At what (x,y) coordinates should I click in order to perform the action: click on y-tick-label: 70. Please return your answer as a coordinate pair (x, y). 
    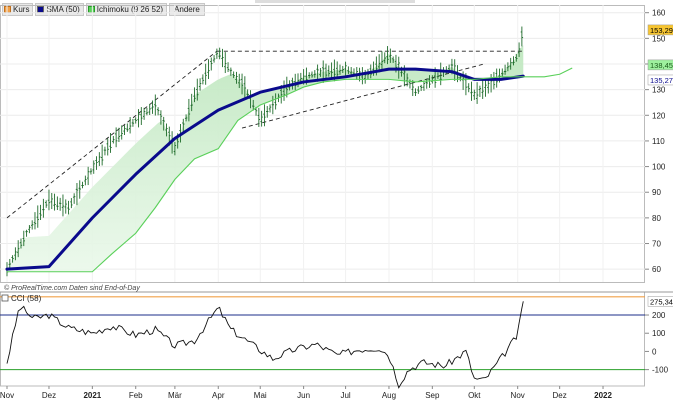
    Looking at the image, I should click on (656, 244).